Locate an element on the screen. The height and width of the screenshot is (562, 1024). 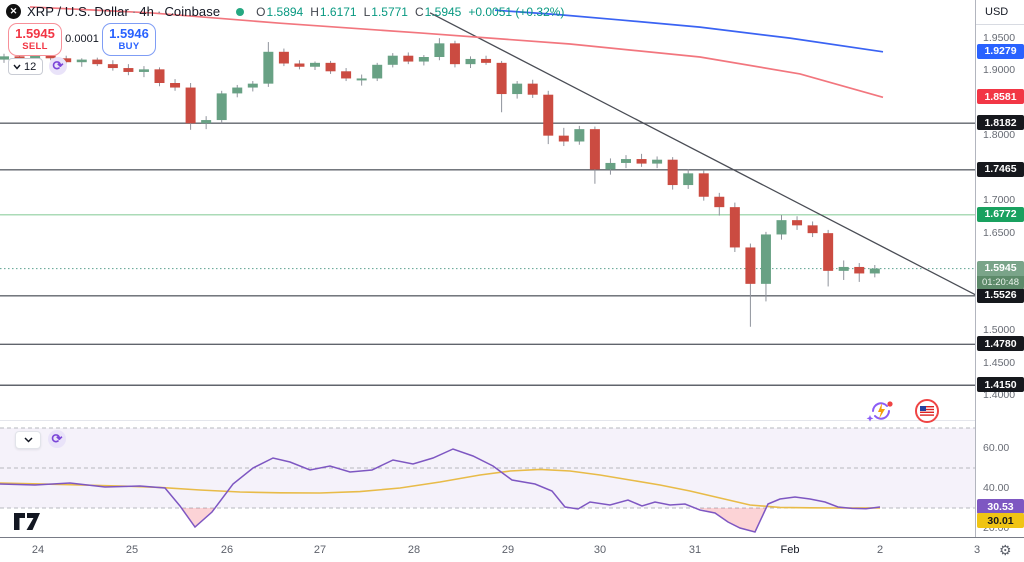
time-tick-label: 24 is located at coordinates (38, 550).